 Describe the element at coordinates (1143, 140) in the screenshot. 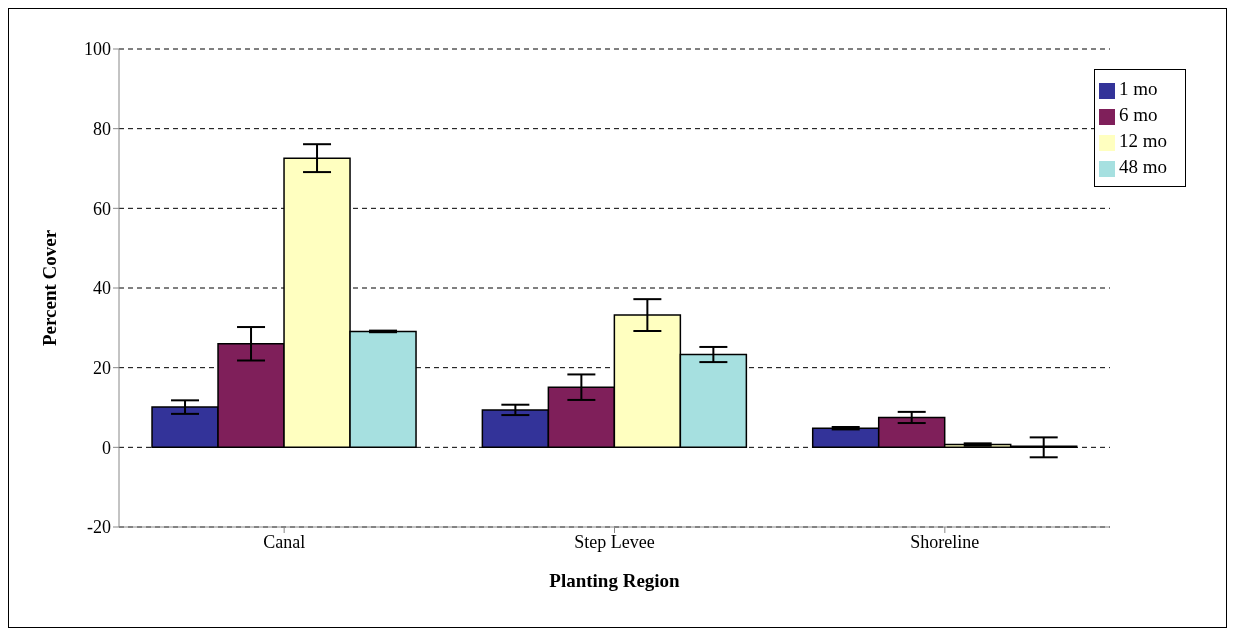

I see `legend-label: 12 mo` at that location.